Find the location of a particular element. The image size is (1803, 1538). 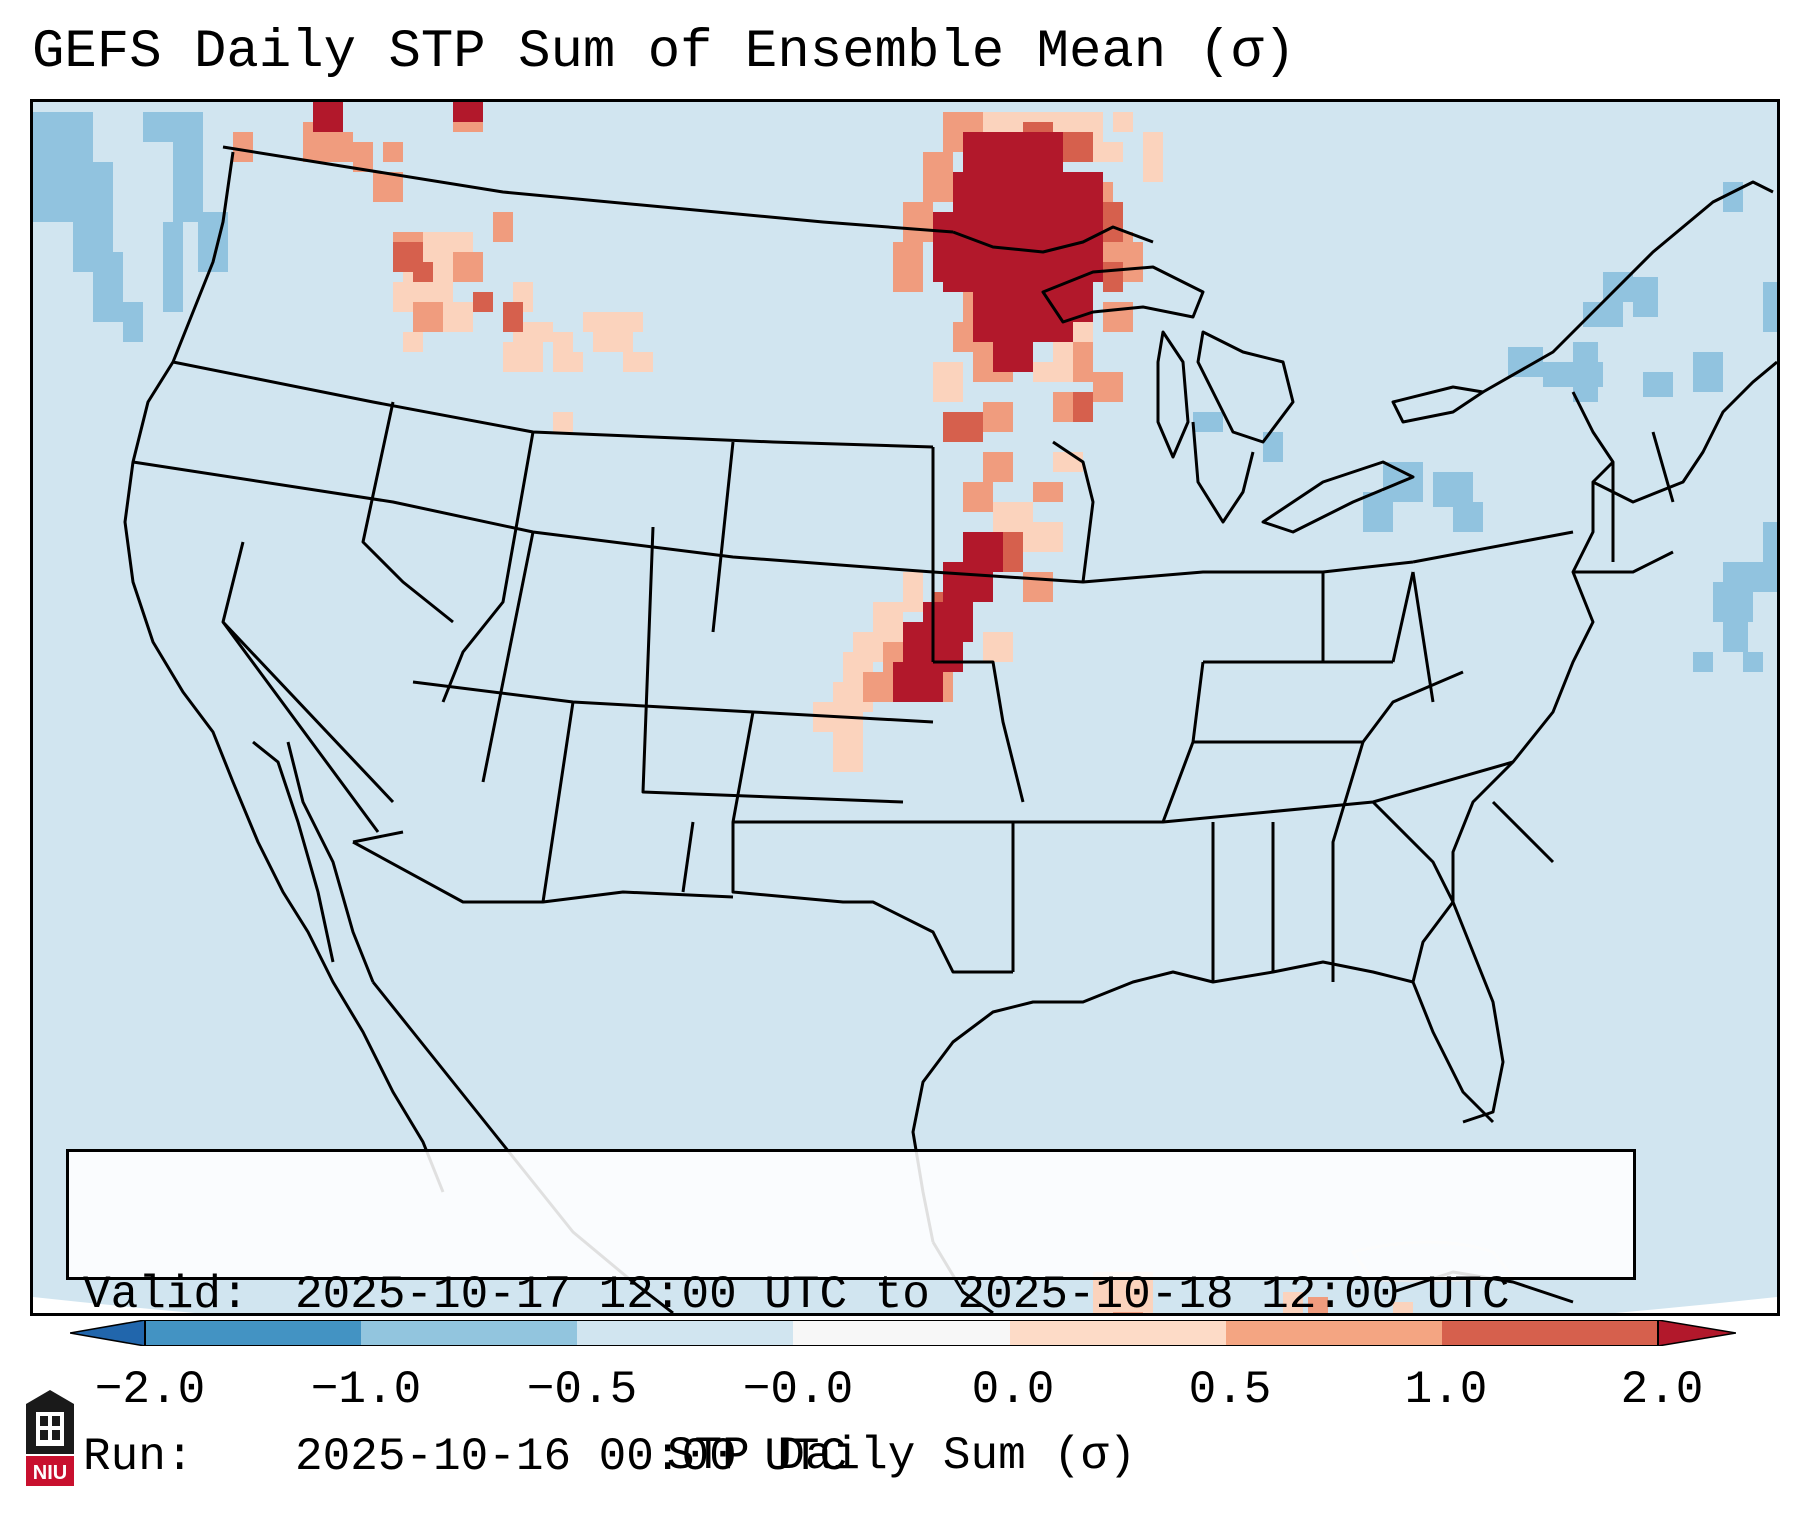

page-title: GEFS Daily STP Sum of Ensemble Mean (σ) is located at coordinates (664, 52).